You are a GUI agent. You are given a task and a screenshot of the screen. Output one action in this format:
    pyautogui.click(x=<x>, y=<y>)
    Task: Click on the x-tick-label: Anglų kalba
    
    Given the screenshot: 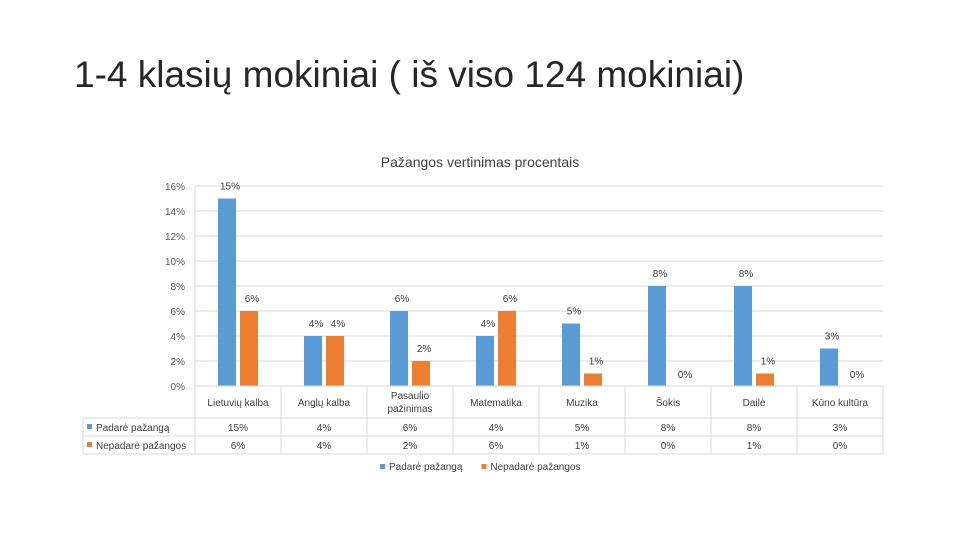 What is the action you would take?
    pyautogui.click(x=324, y=403)
    